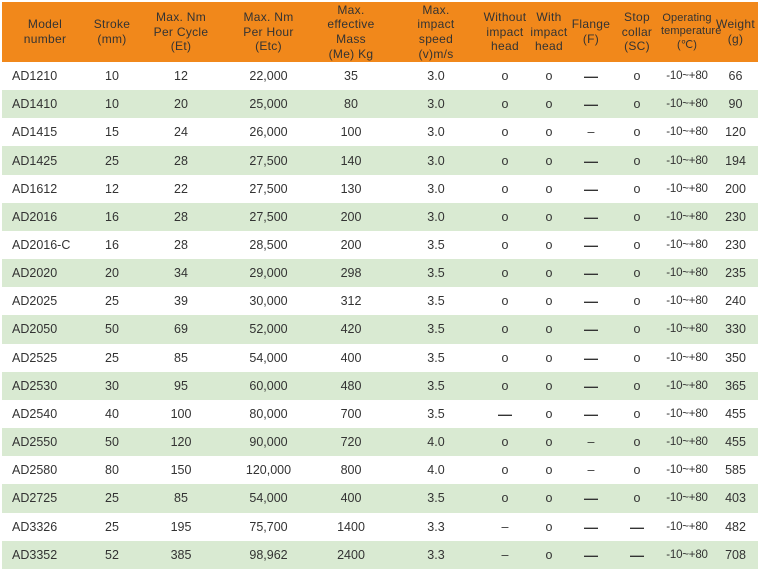 This screenshot has height=571, width=760. What do you see at coordinates (35, 470) in the screenshot?
I see `cell-model: AD2580` at bounding box center [35, 470].